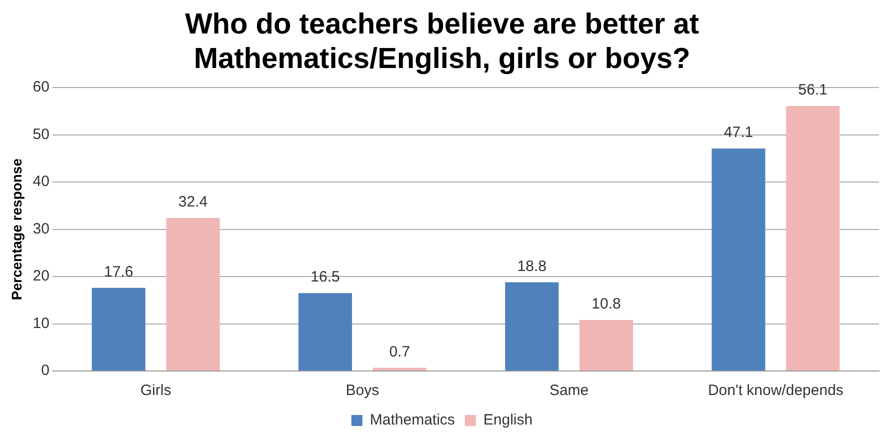 This screenshot has height=438, width=889. I want to click on y-tick-label: 0, so click(45, 371).